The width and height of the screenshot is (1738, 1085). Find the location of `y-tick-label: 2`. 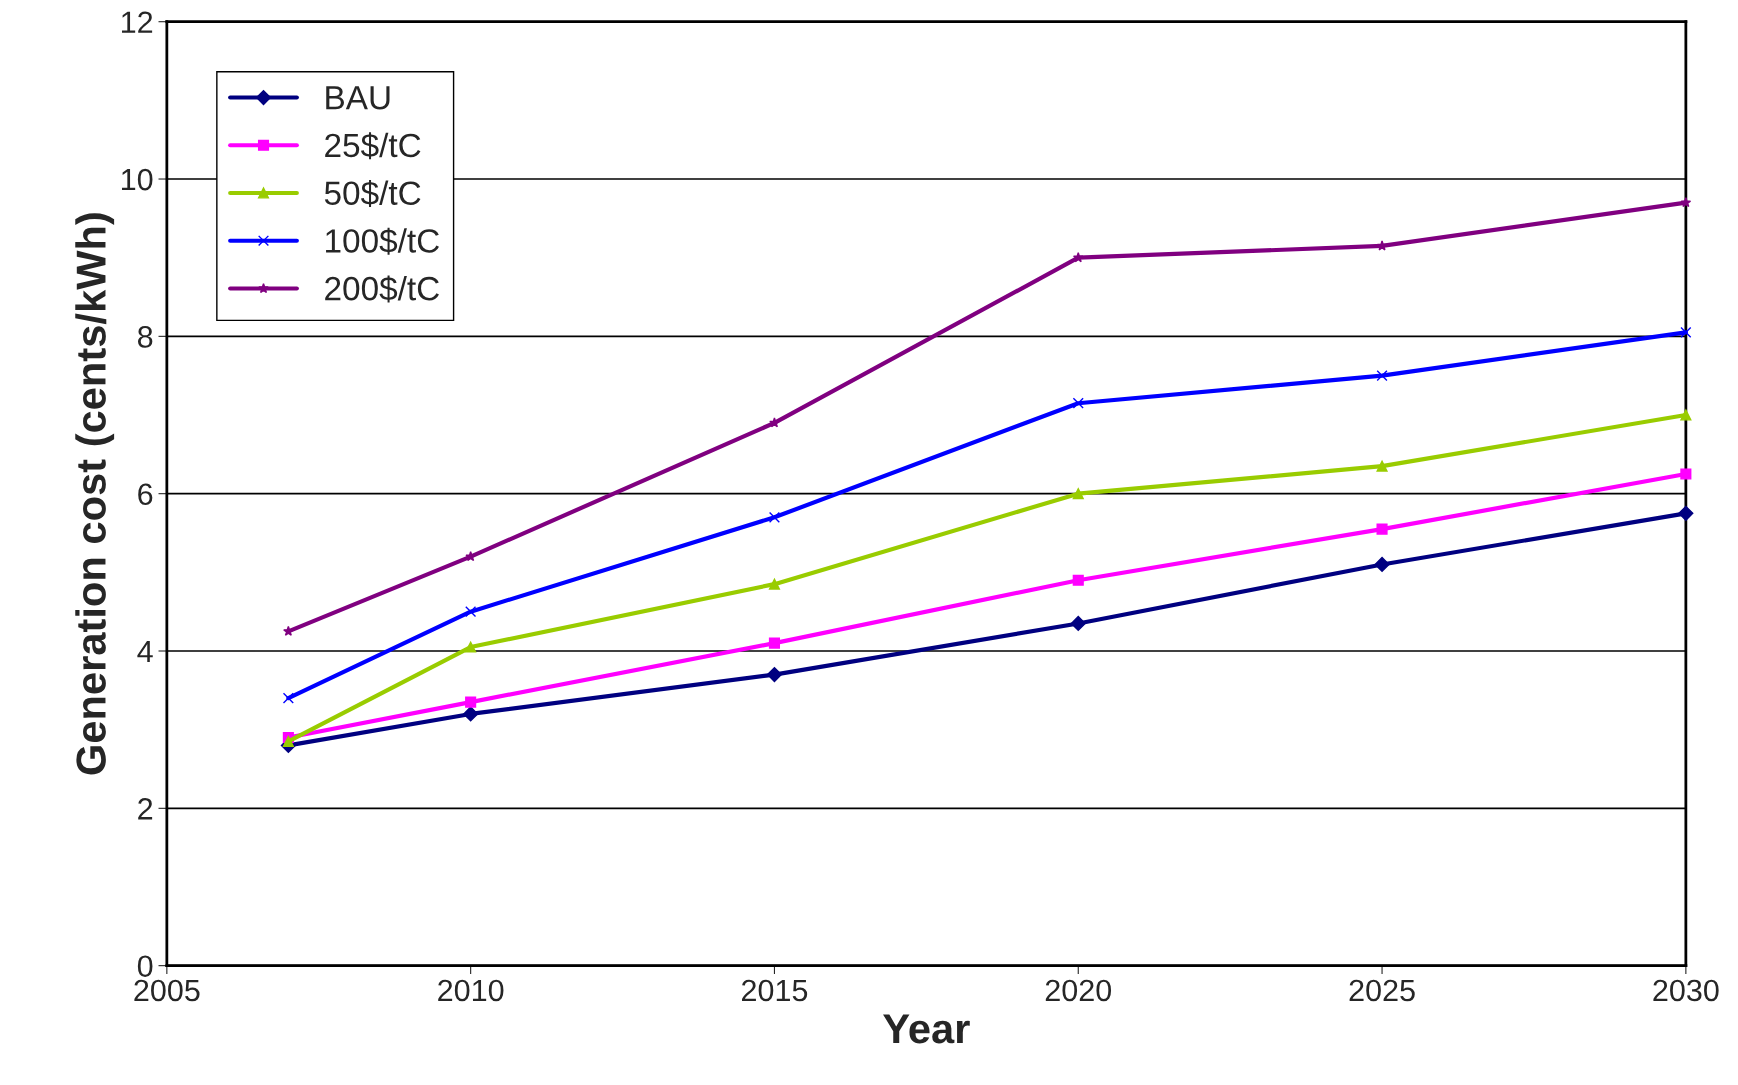

y-tick-label: 2 is located at coordinates (145, 809).